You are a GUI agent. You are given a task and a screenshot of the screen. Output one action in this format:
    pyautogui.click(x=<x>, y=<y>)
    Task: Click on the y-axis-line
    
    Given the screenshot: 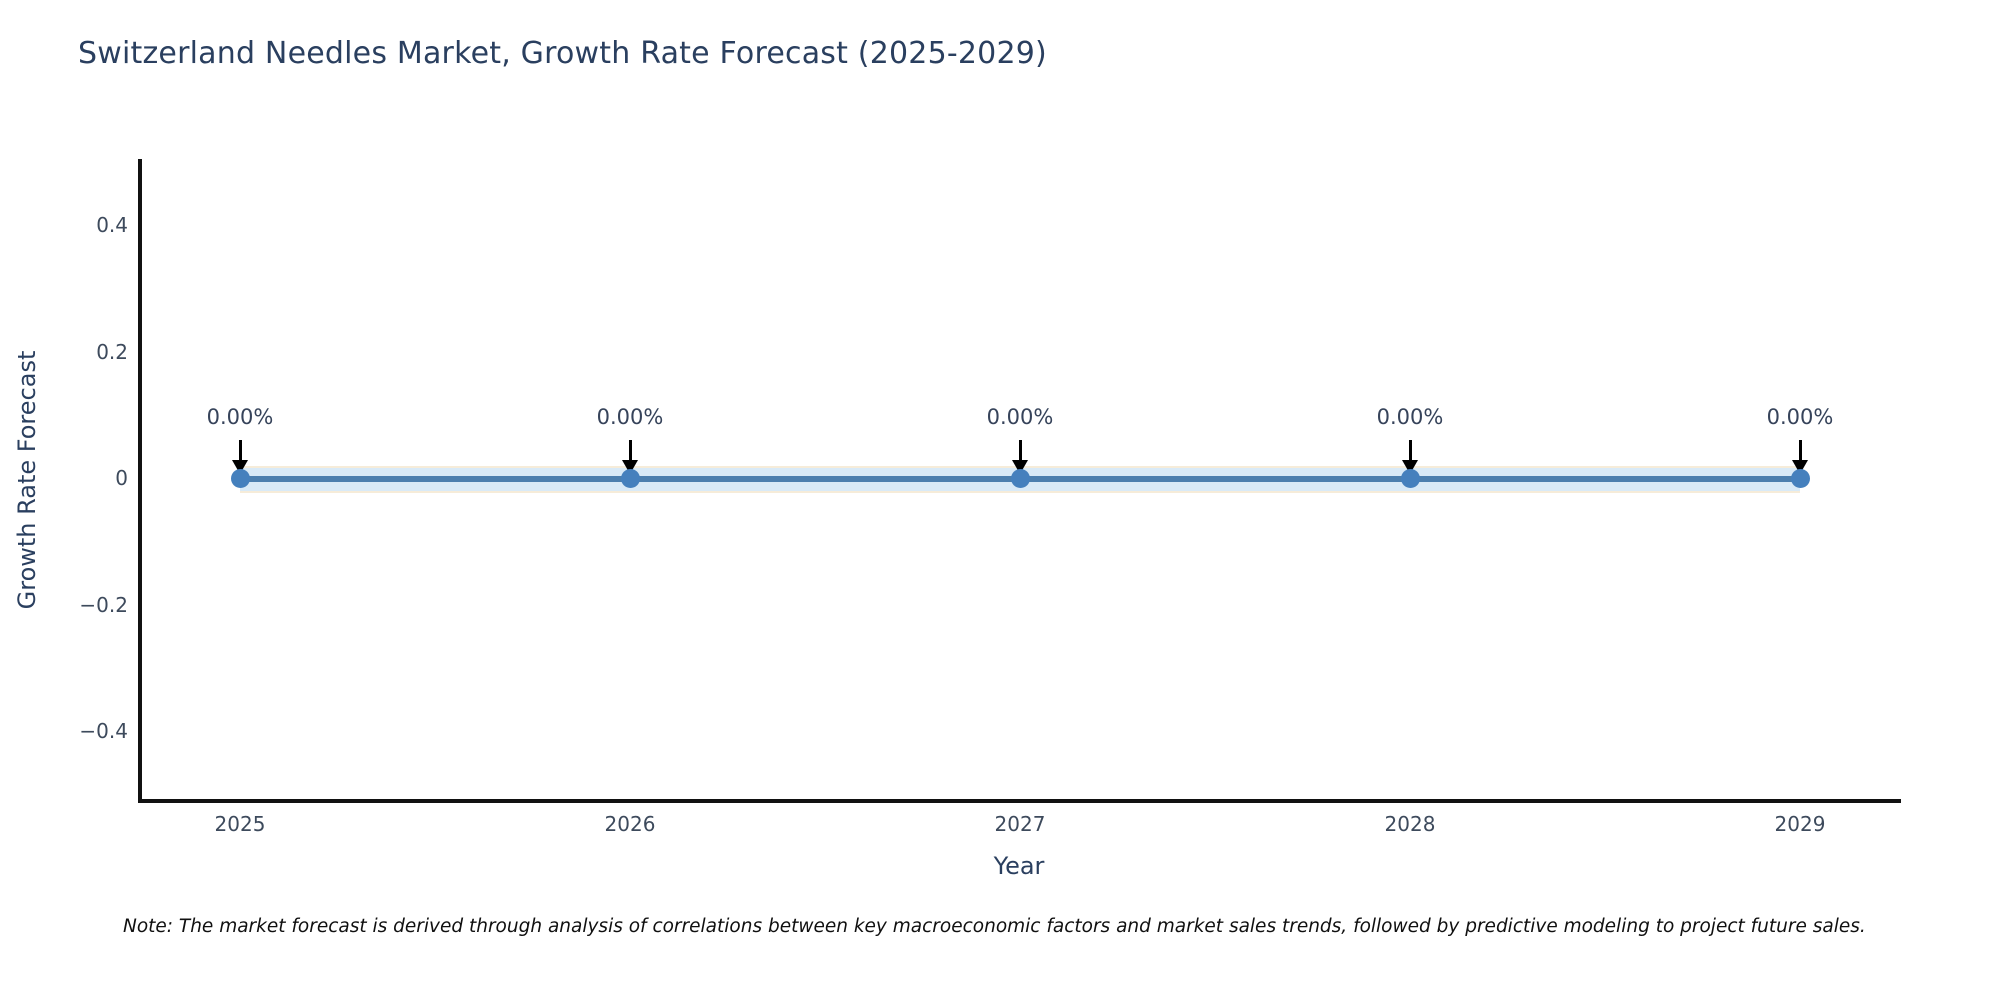 What is the action you would take?
    pyautogui.click(x=140, y=481)
    